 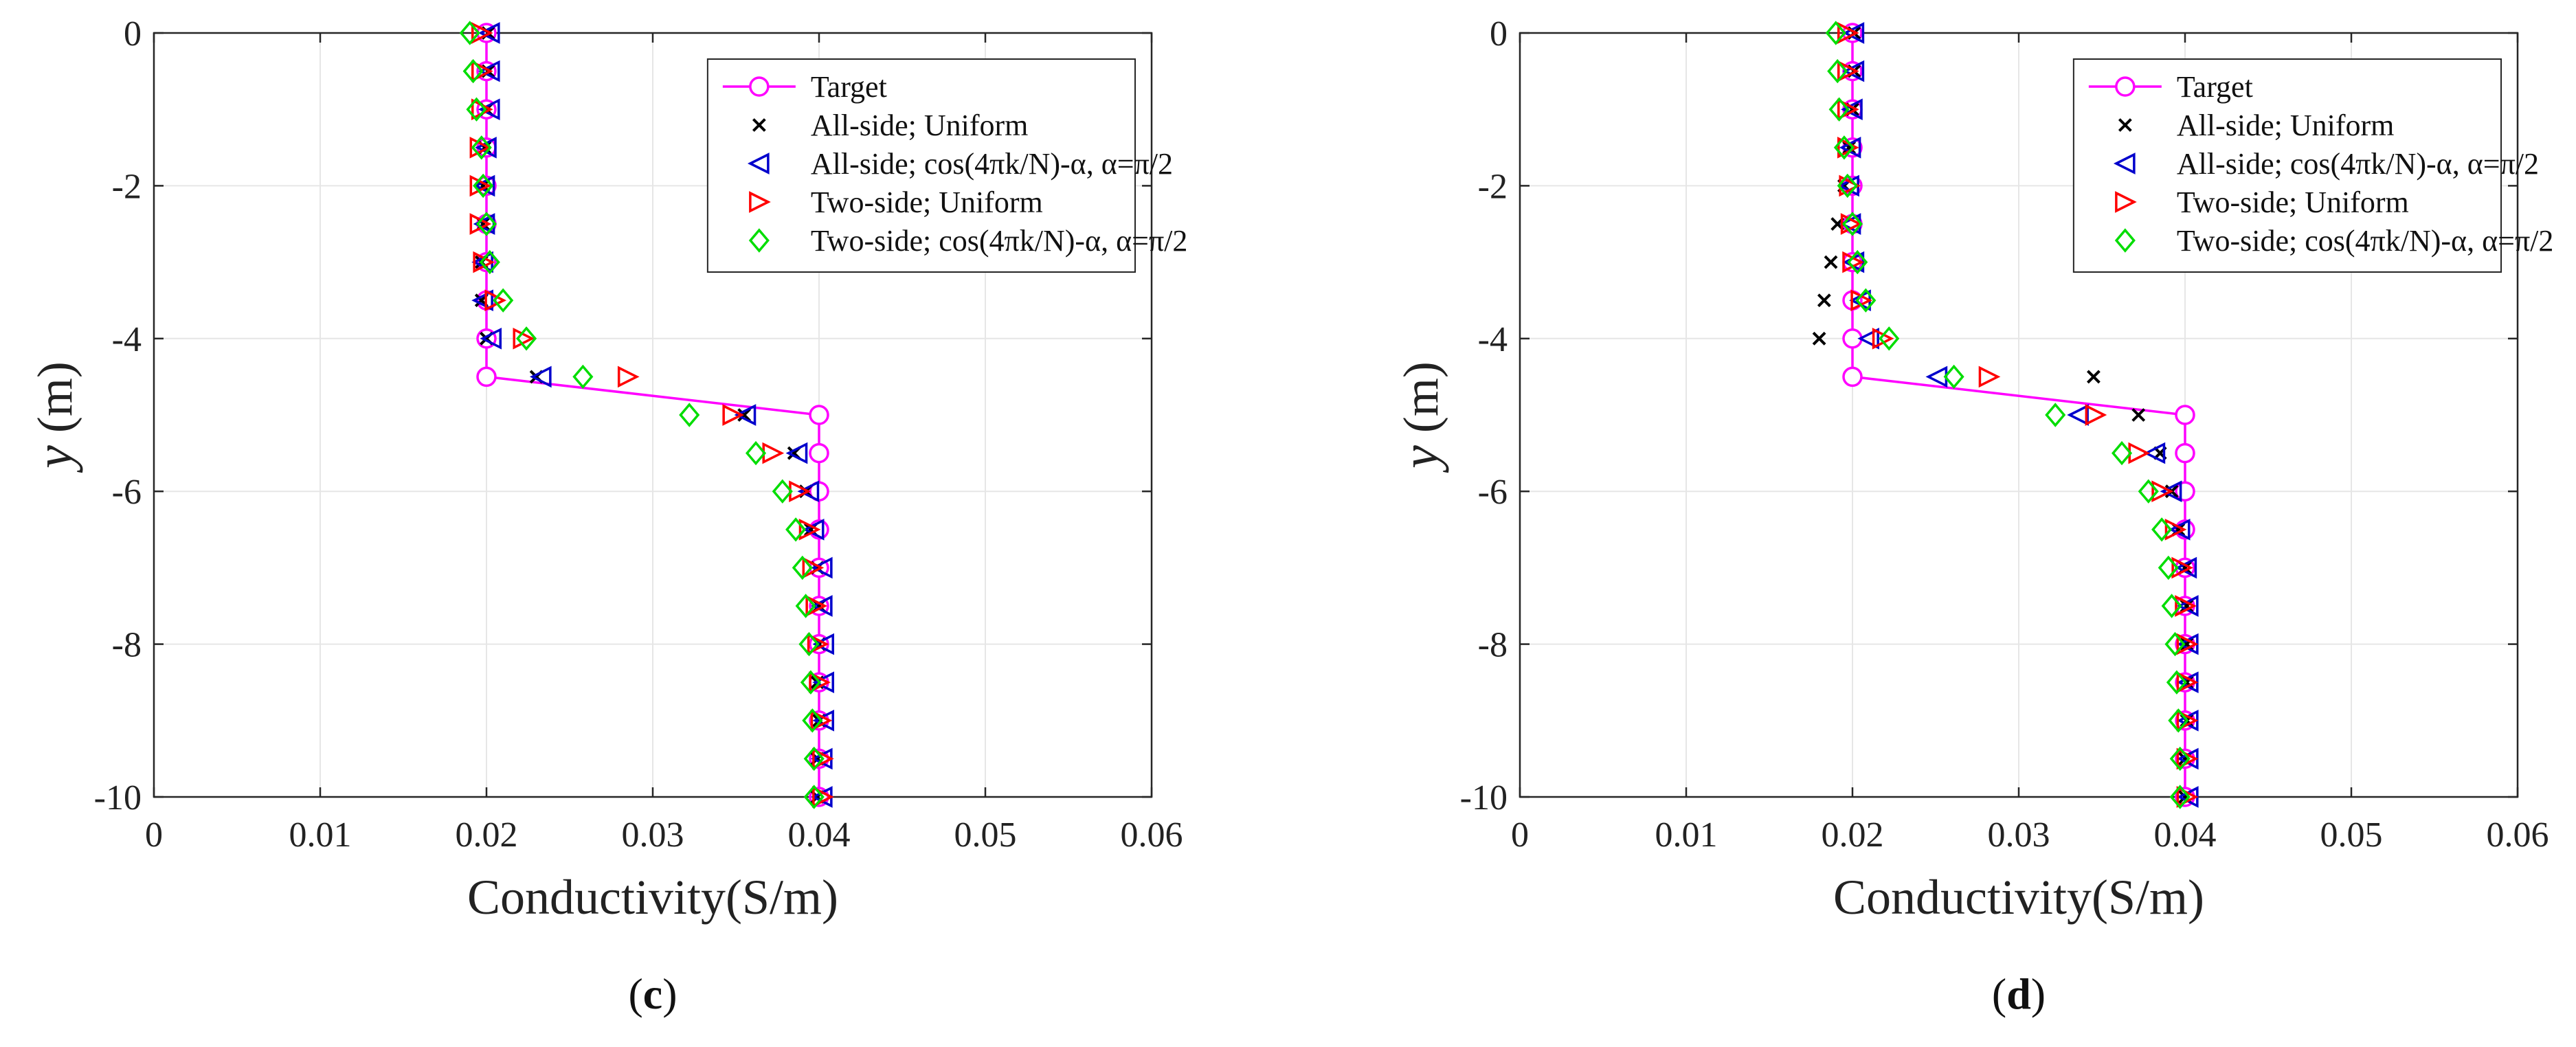 I want to click on x-tick-label: 0.02, so click(x=487, y=835).